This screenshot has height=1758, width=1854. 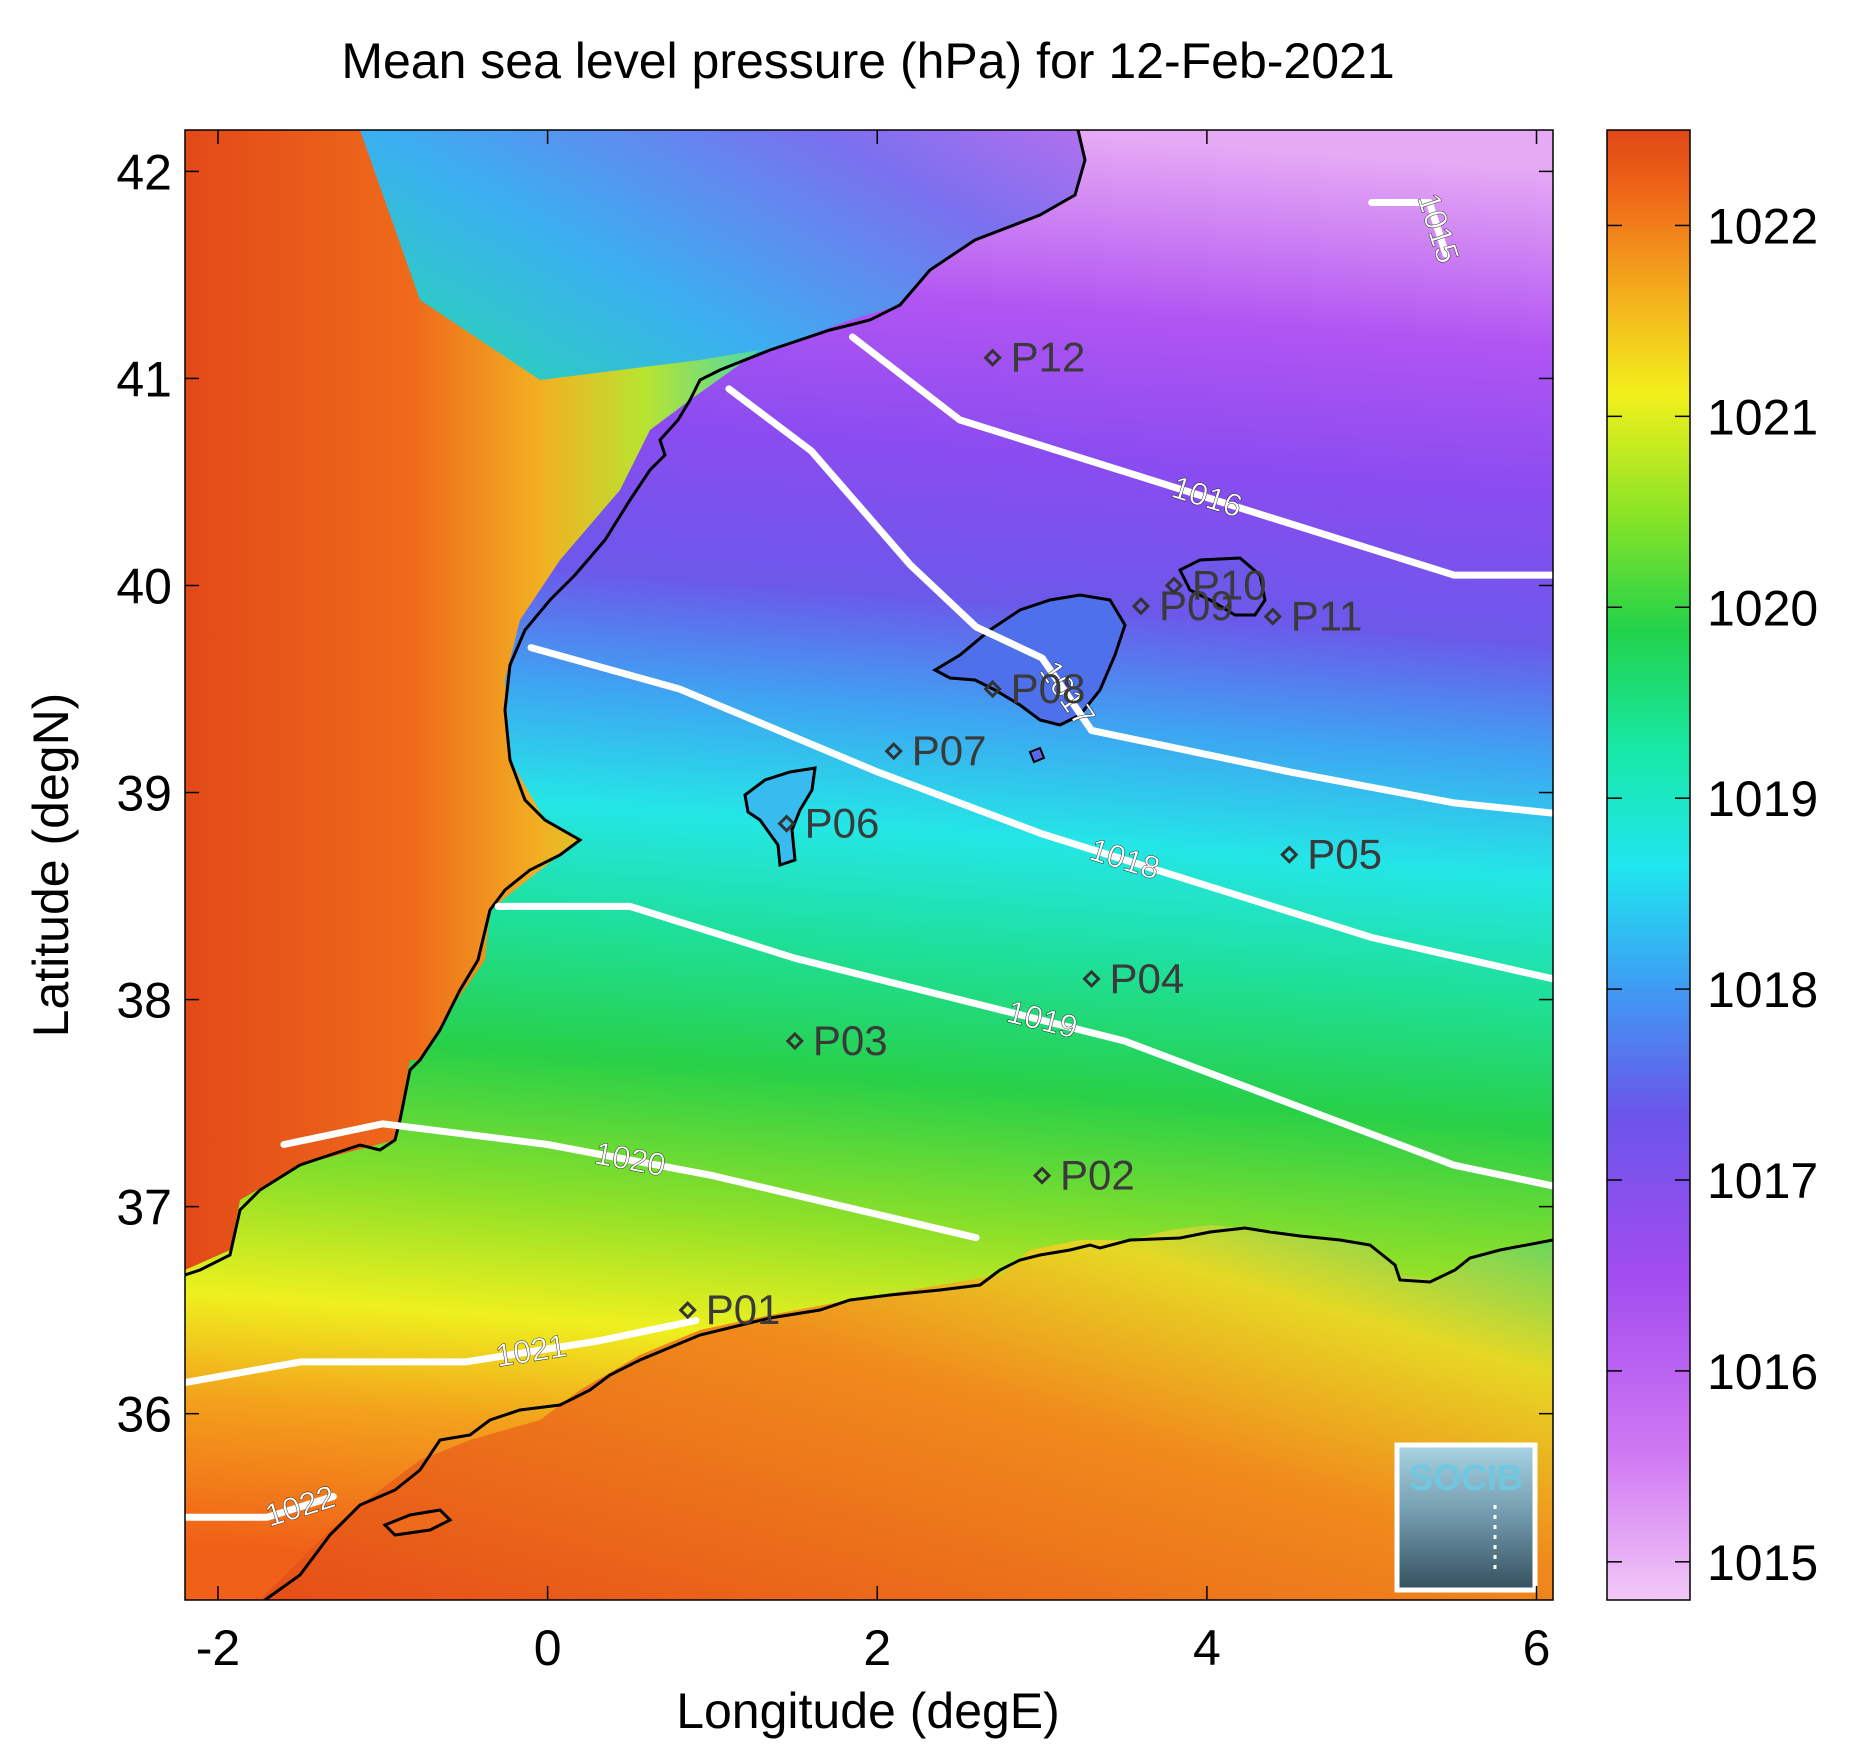 What do you see at coordinates (1097, 1175) in the screenshot?
I see `station-label-p02: P02` at bounding box center [1097, 1175].